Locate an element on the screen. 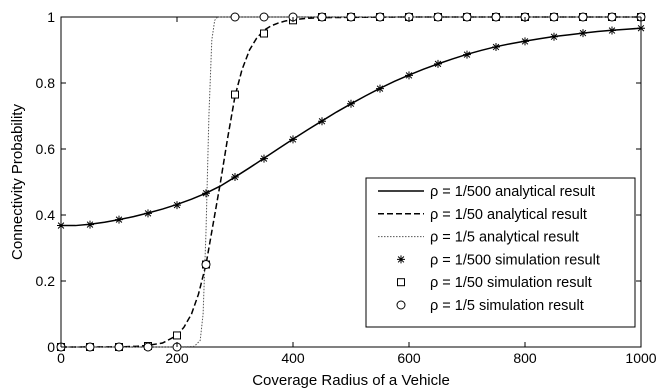 Image resolution: width=661 pixels, height=389 pixels. legend-entry-label: ρ = 1/500 simulation result is located at coordinates (515, 260).